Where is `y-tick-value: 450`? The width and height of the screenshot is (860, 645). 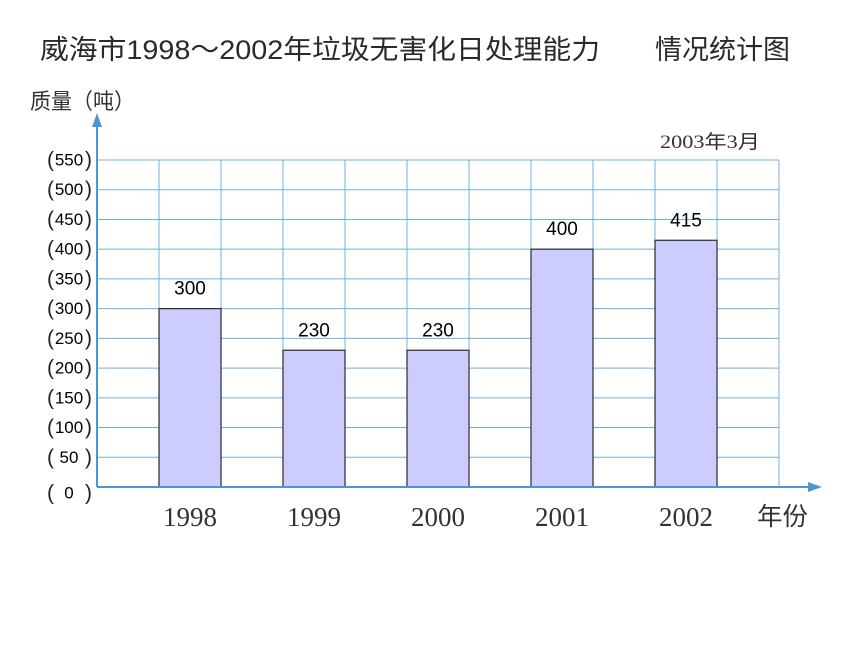 y-tick-value: 450 is located at coordinates (69, 219).